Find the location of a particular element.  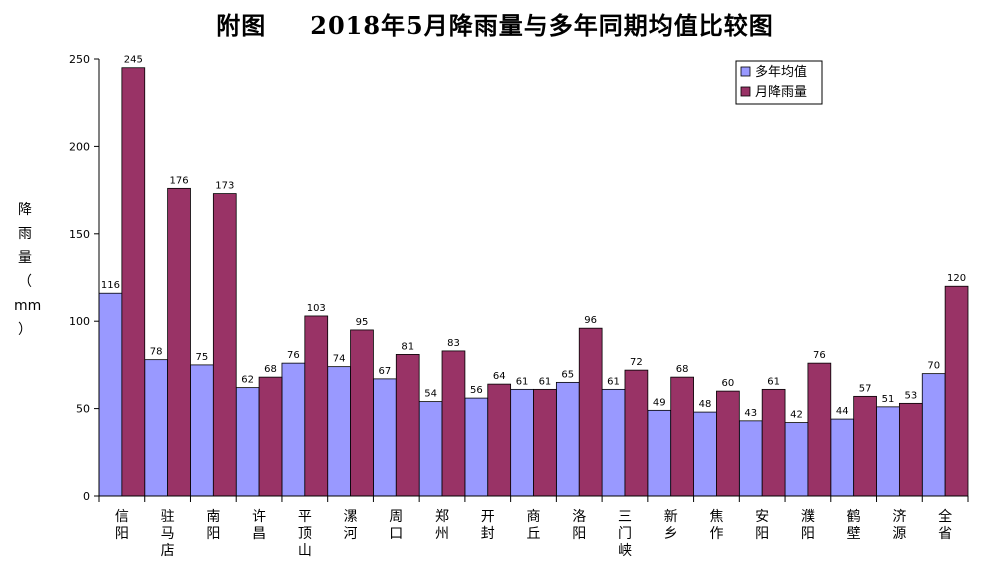

y-axis-label-char: （ is located at coordinates (25, 282).